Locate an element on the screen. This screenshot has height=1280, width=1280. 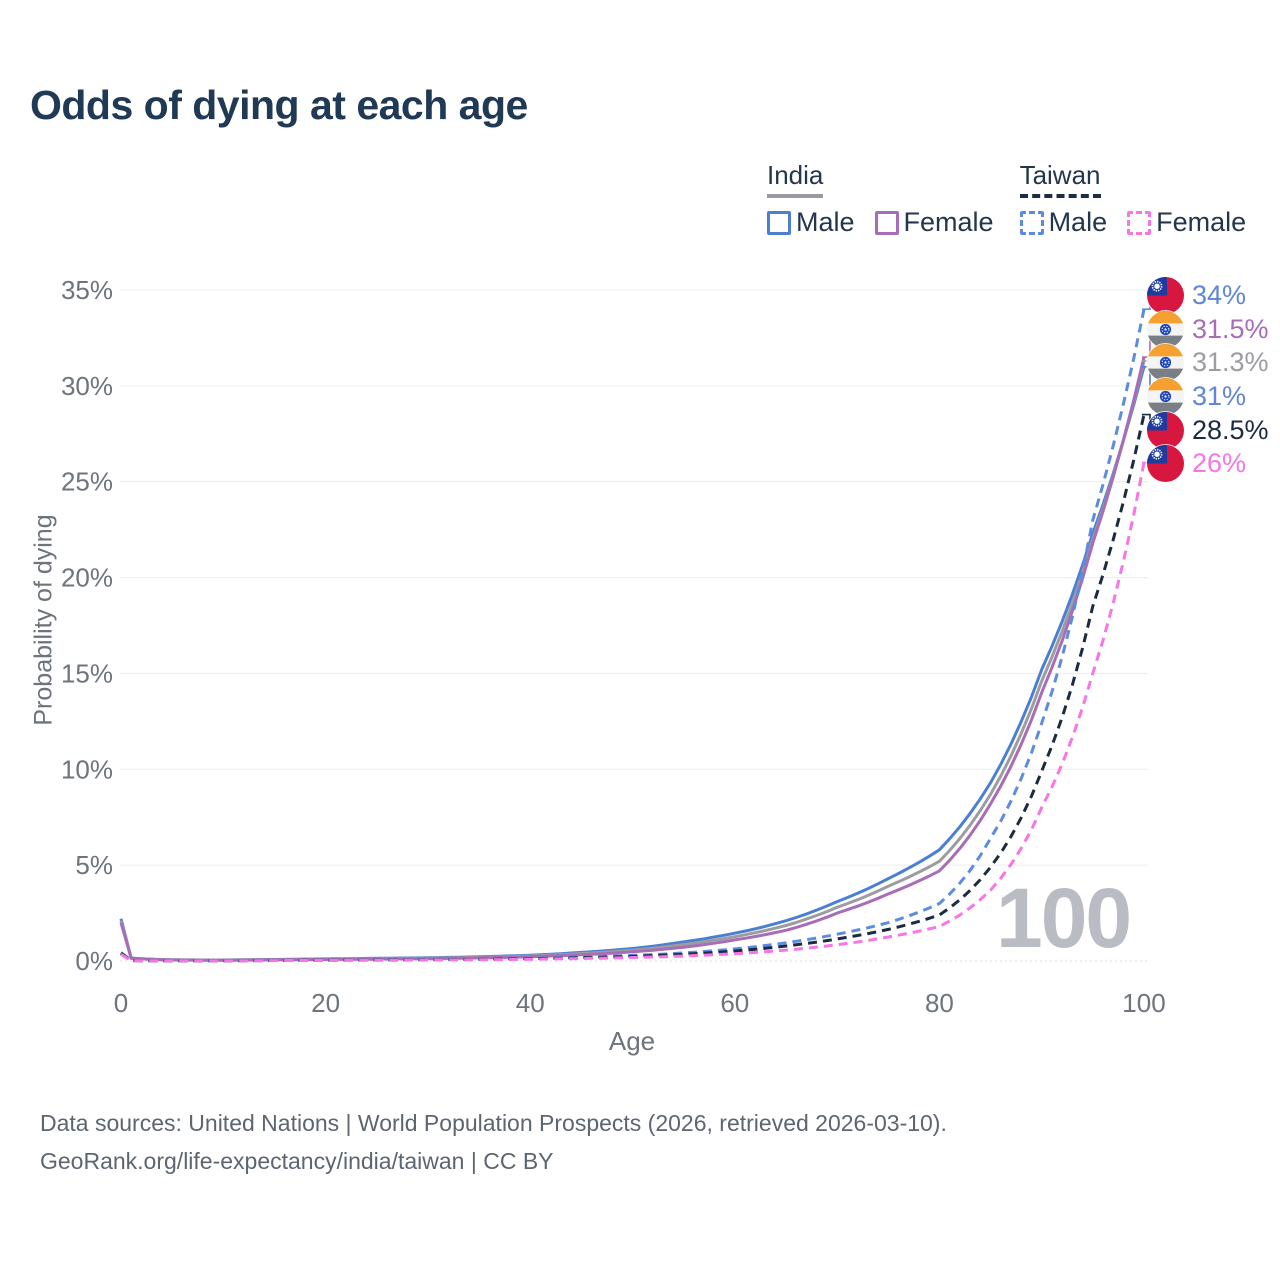
y-tick-label: 0% is located at coordinates (94, 961).